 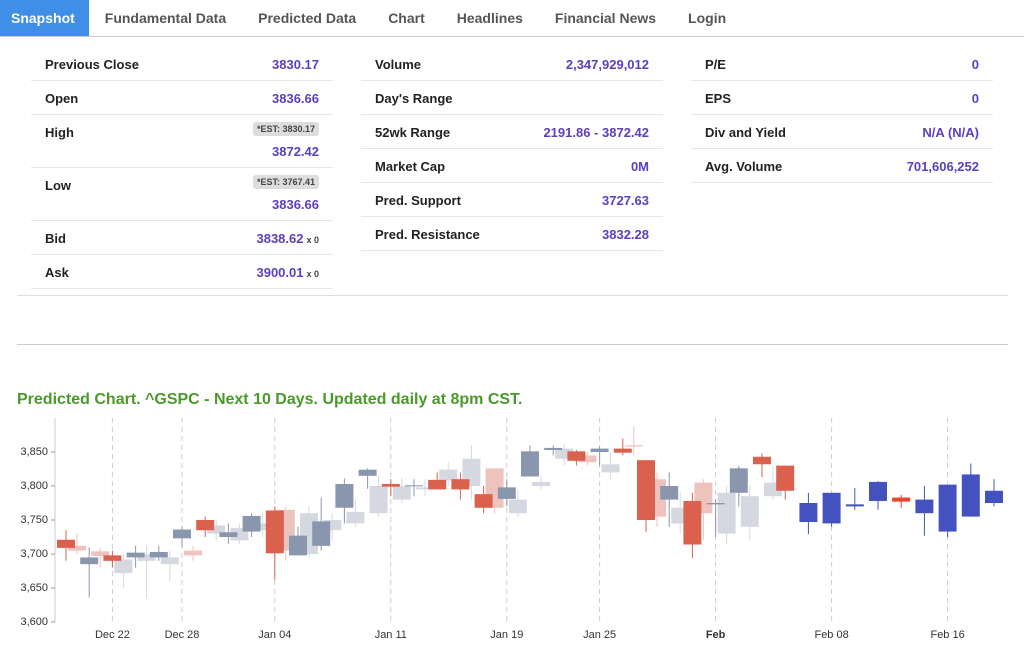 What do you see at coordinates (34, 520) in the screenshot?
I see `y-tick-label: 3,750` at bounding box center [34, 520].